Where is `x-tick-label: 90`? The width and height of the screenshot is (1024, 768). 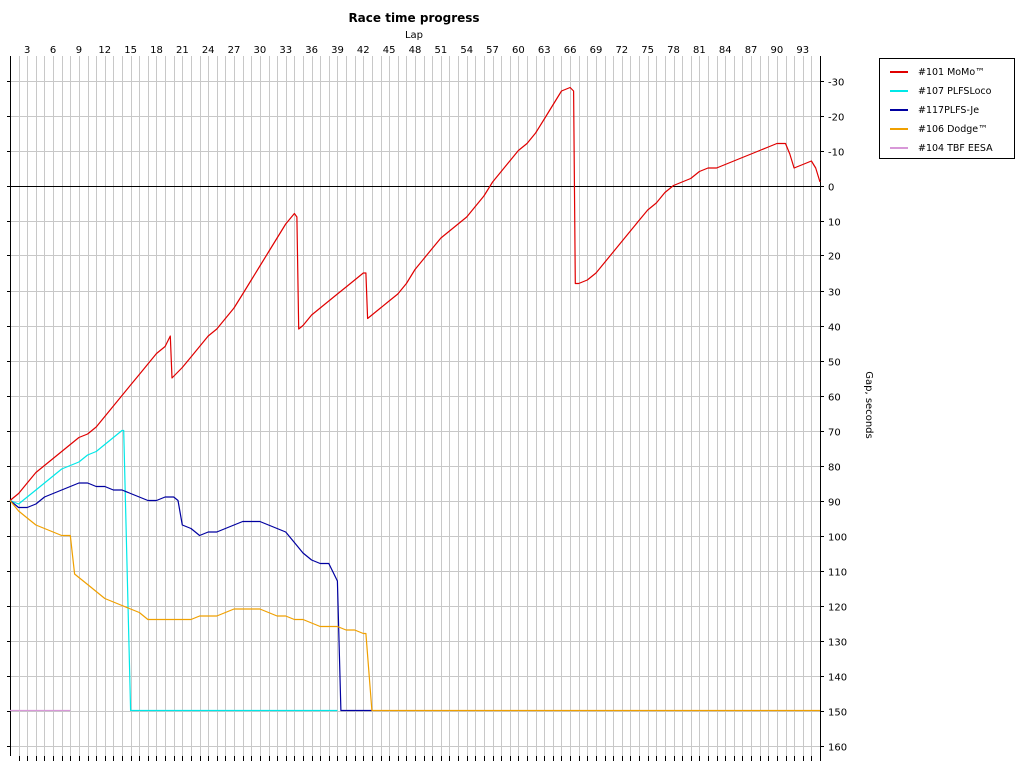 x-tick-label: 90 is located at coordinates (777, 50).